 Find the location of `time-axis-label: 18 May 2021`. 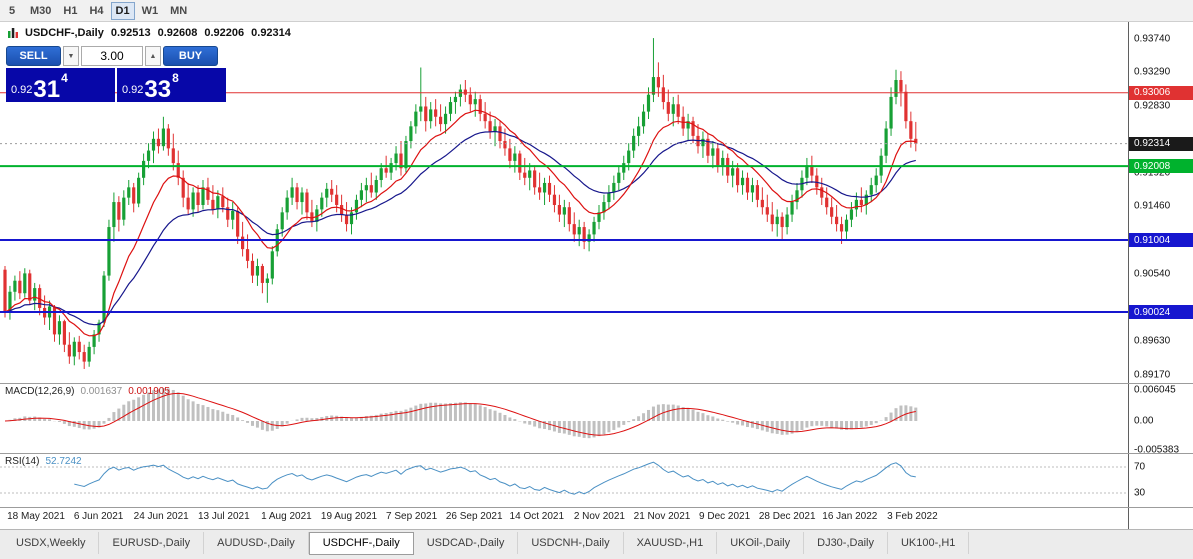

time-axis-label: 18 May 2021 is located at coordinates (36, 516).